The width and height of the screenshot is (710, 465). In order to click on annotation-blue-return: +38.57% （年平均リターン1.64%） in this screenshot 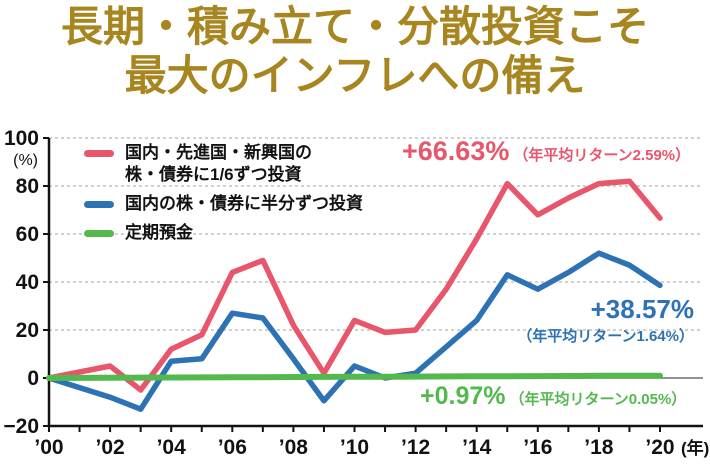, I will do `click(603, 320)`.